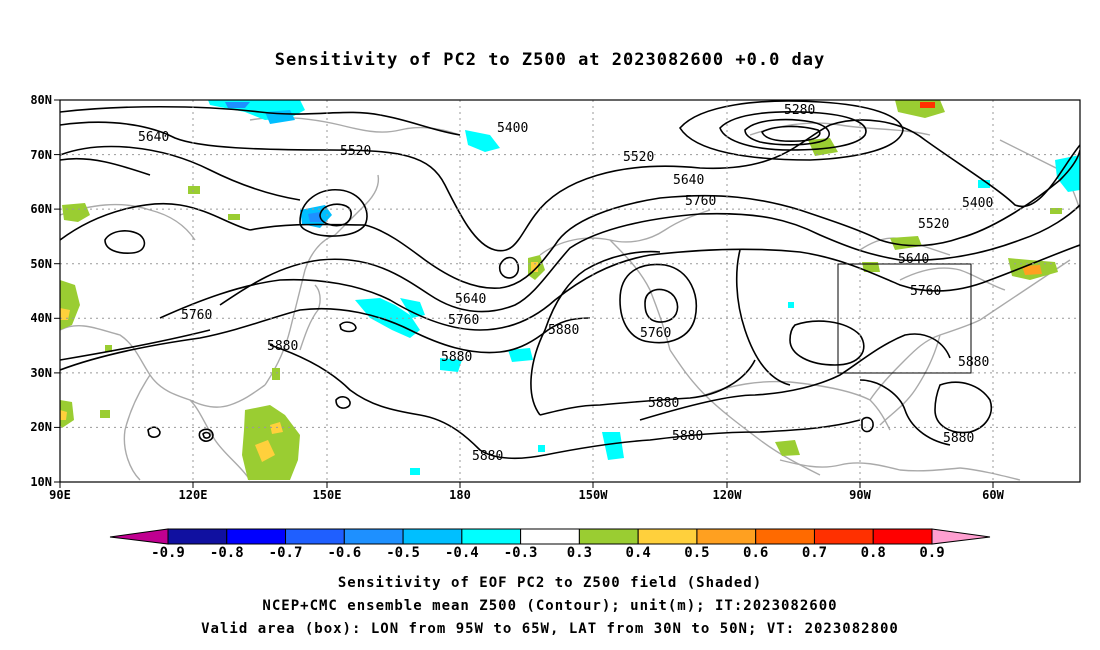 The width and height of the screenshot is (1100, 650). Describe the element at coordinates (993, 495) in the screenshot. I see `lon-label: 60W` at that location.